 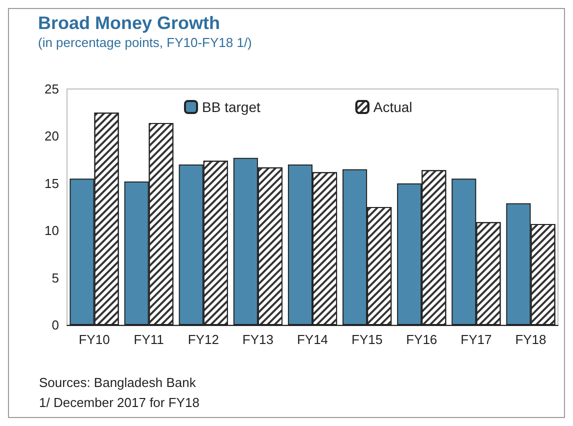 What do you see at coordinates (422, 339) in the screenshot?
I see `x-tick-label: FY16` at bounding box center [422, 339].